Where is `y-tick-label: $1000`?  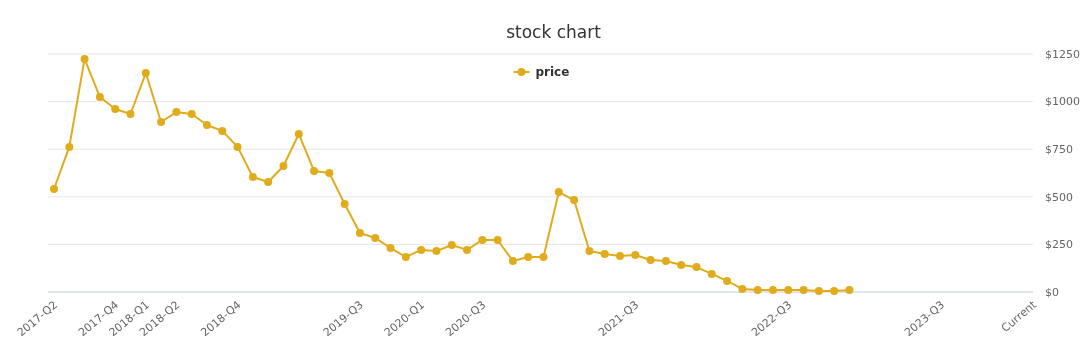
y-tick-label: $1000 is located at coordinates (1062, 102).